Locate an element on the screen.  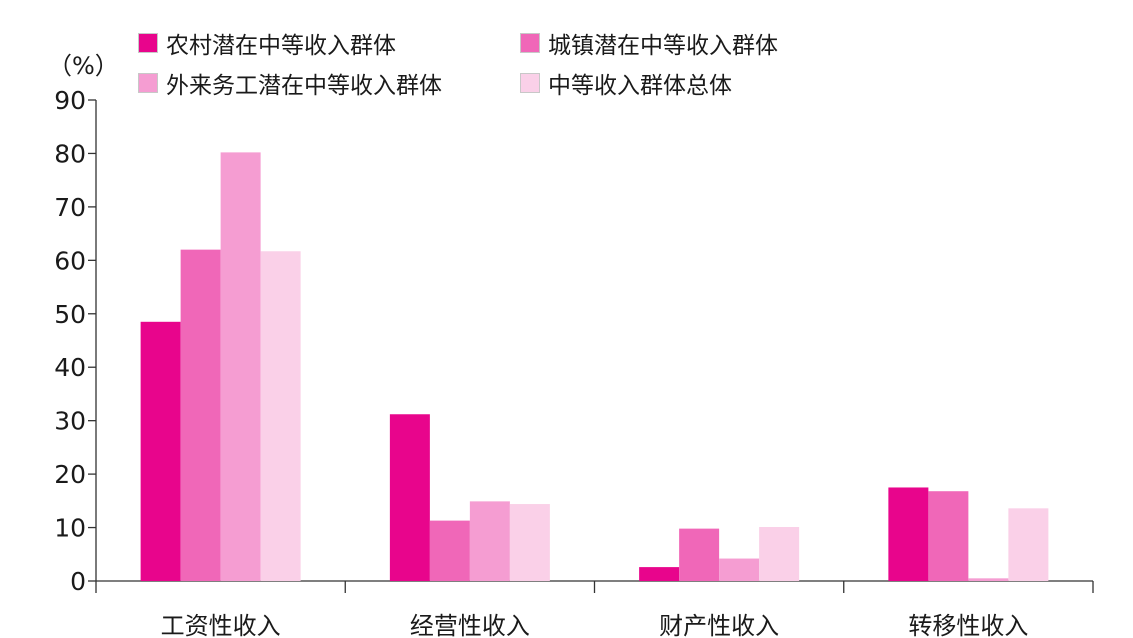
y-axis-unit-label: （%） is located at coordinates (83, 66).